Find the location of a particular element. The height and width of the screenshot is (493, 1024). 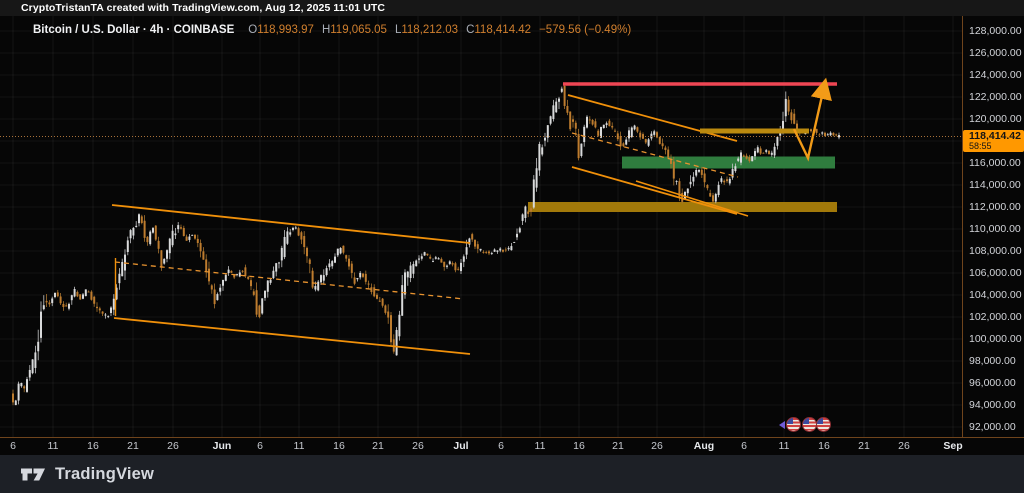

jul-channel-lower is located at coordinates (654, 190).